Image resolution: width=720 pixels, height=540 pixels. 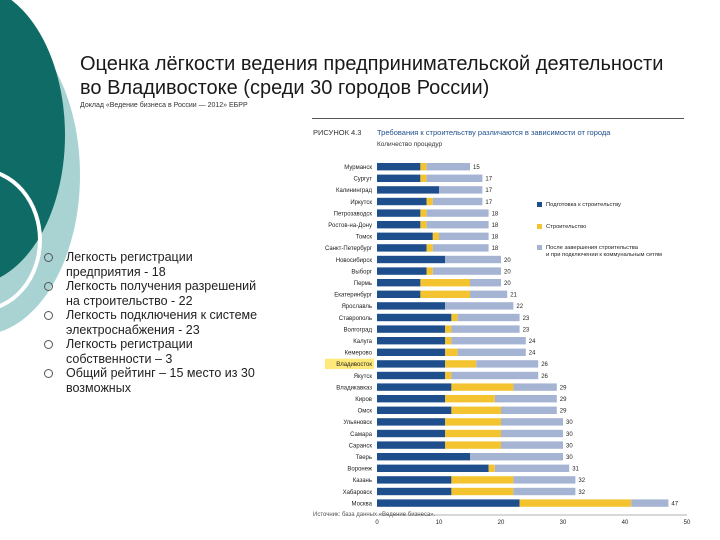 I want to click on category-label: Тверь, so click(x=364, y=458).